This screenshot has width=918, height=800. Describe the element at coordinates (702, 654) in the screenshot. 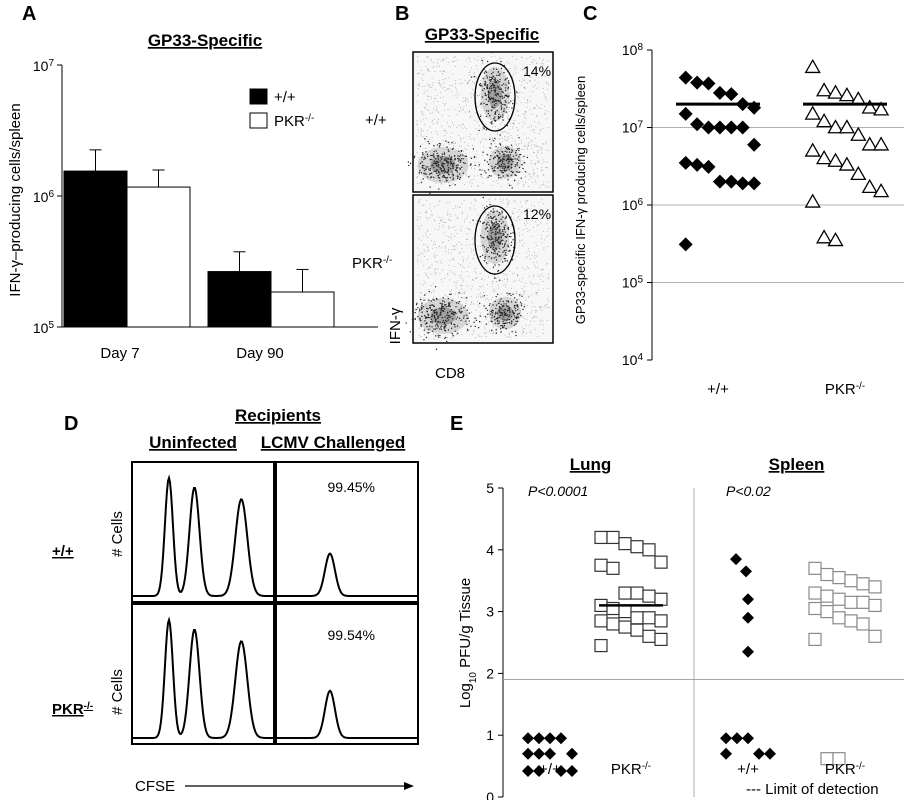

I see `panel-e-points` at that location.